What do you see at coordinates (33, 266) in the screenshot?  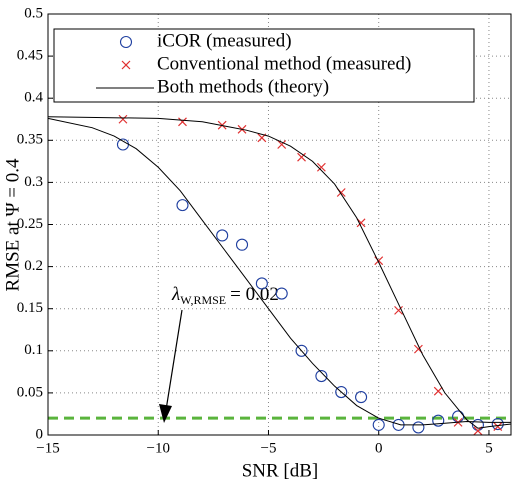 I see `y-tick-label: 0.2` at bounding box center [33, 266].